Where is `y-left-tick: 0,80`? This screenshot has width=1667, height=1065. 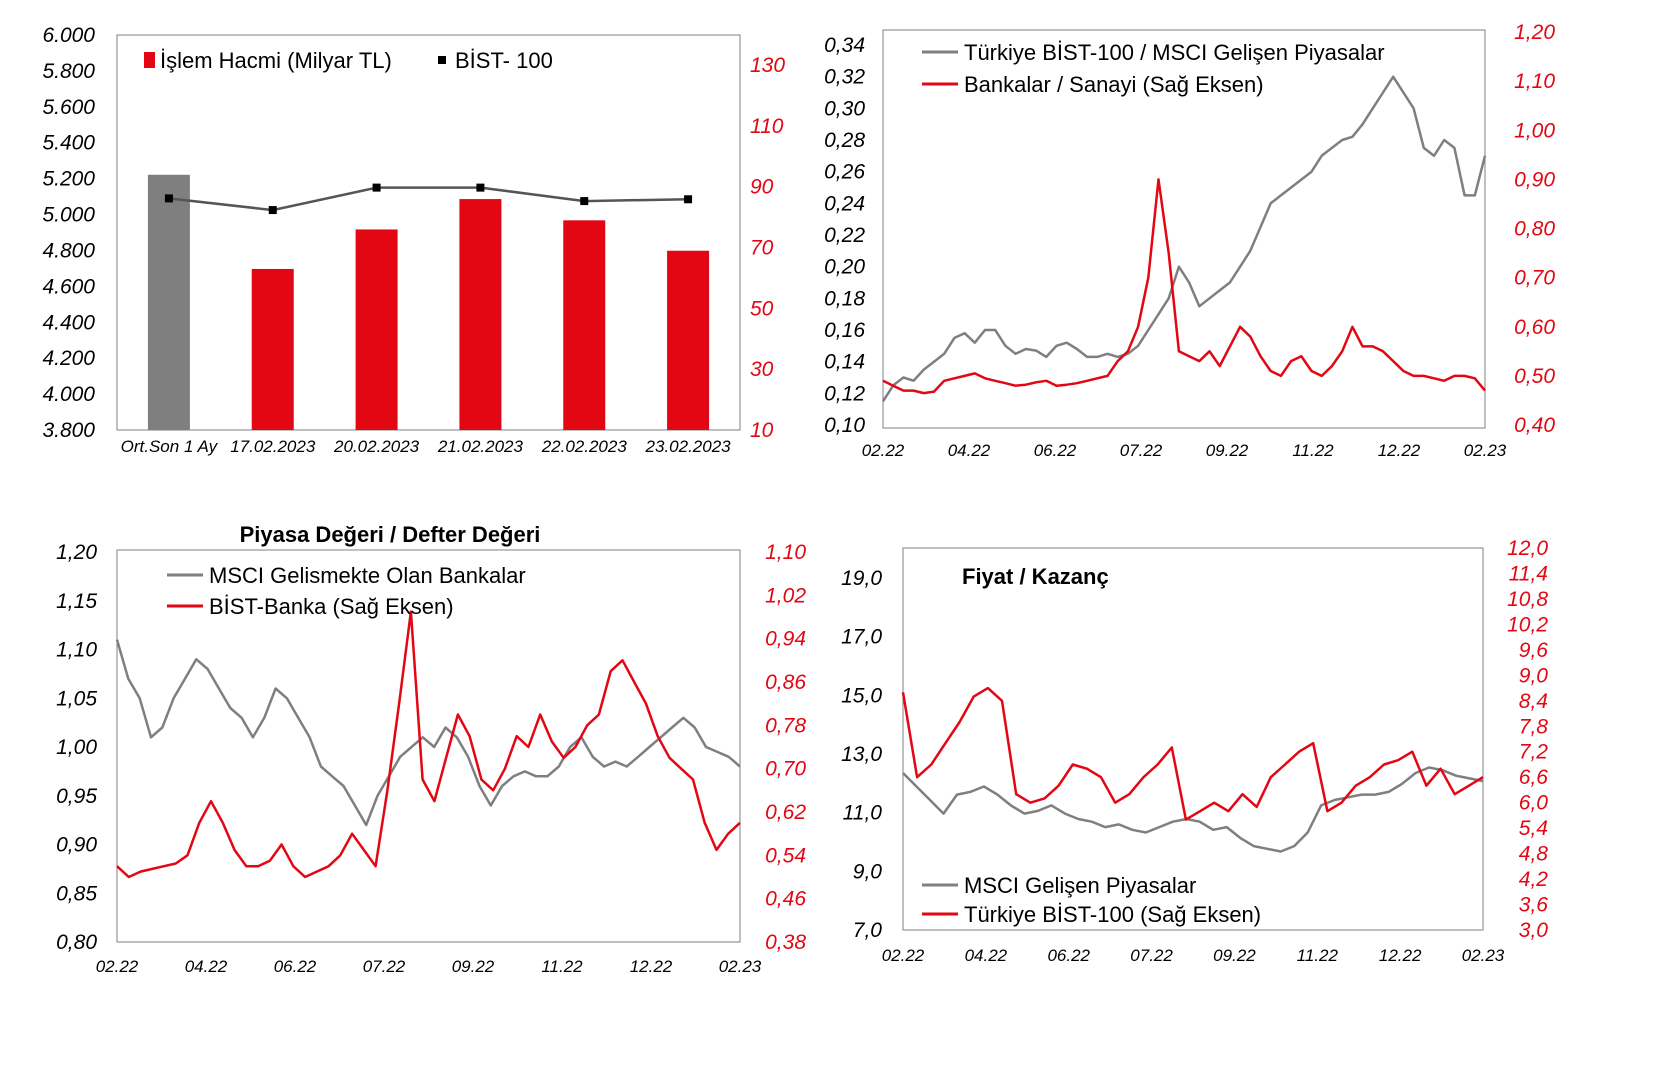
y-left-tick: 0,80 is located at coordinates (76, 942).